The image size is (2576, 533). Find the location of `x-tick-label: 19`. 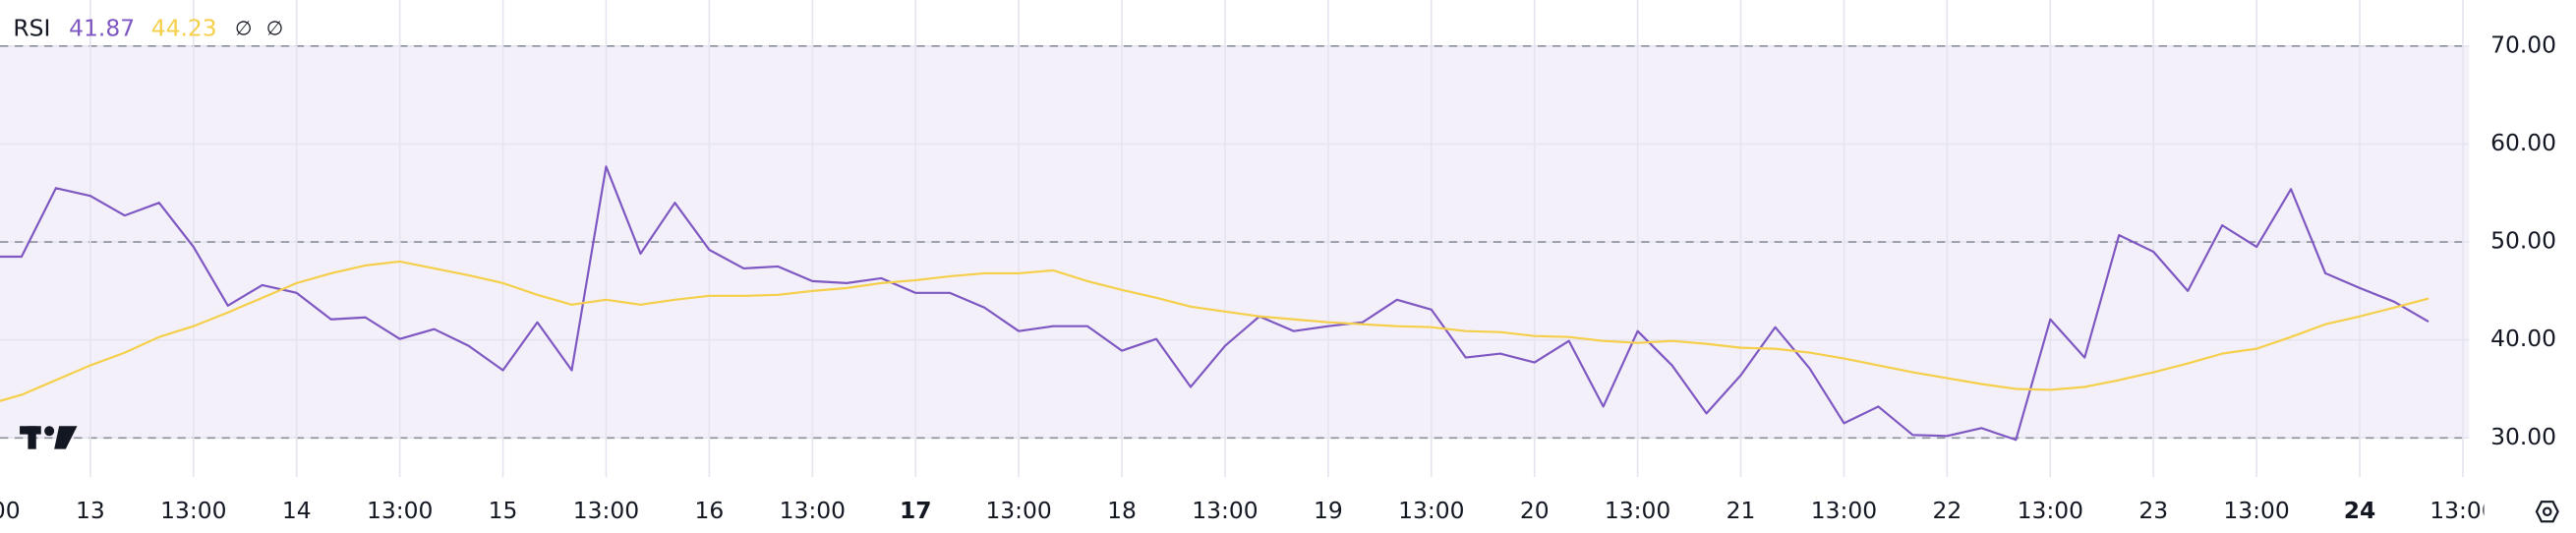

x-tick-label: 19 is located at coordinates (1328, 510).